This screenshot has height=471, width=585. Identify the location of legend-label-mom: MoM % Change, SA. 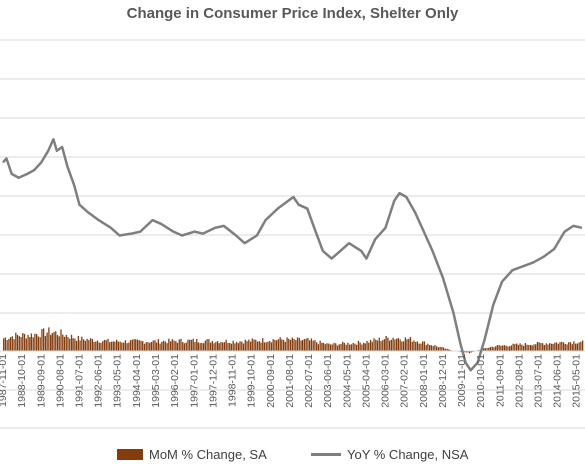
(208, 454).